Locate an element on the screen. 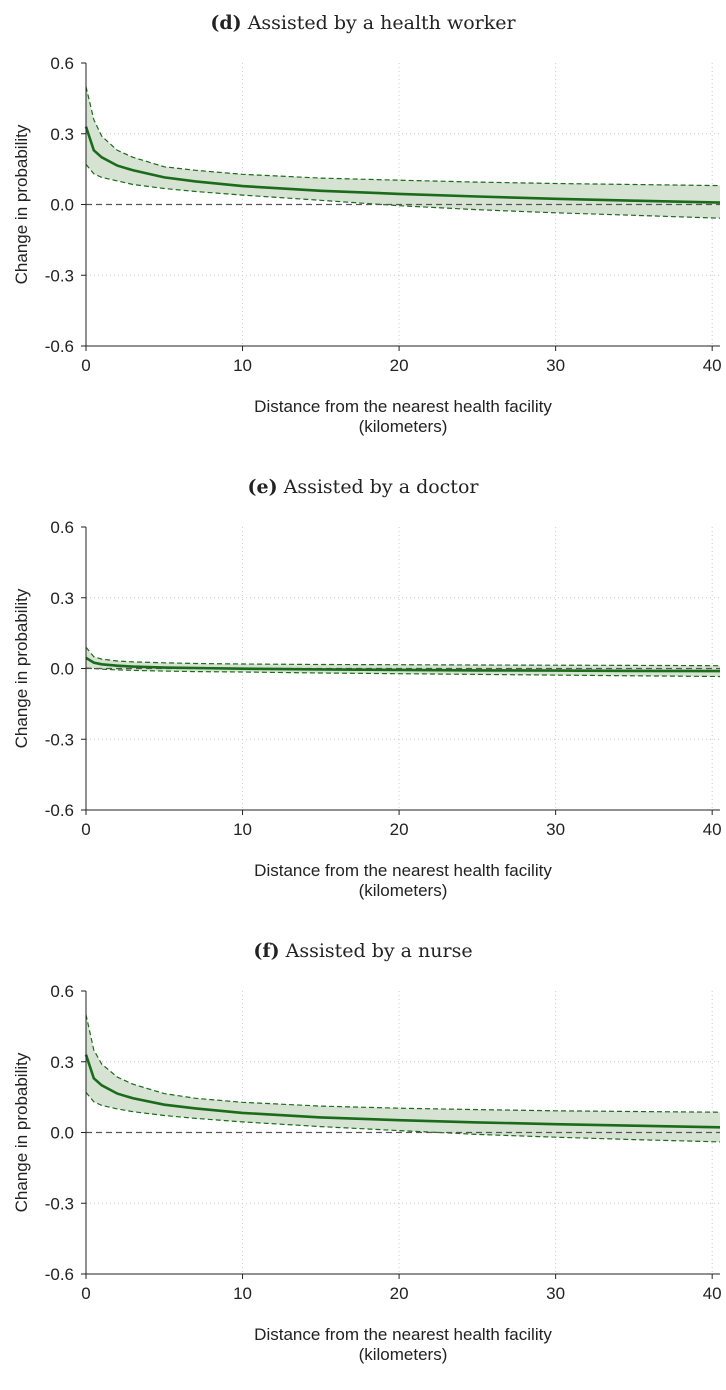  chart-title-text: Assisted by a doctor is located at coordinates (379, 487).